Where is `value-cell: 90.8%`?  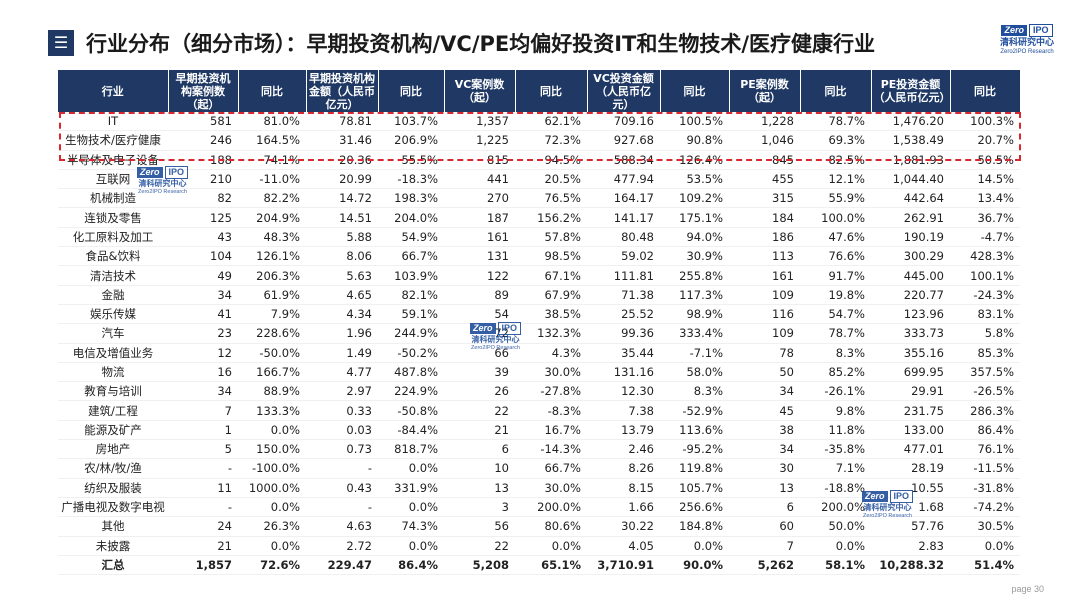 value-cell: 90.8% is located at coordinates (694, 140).